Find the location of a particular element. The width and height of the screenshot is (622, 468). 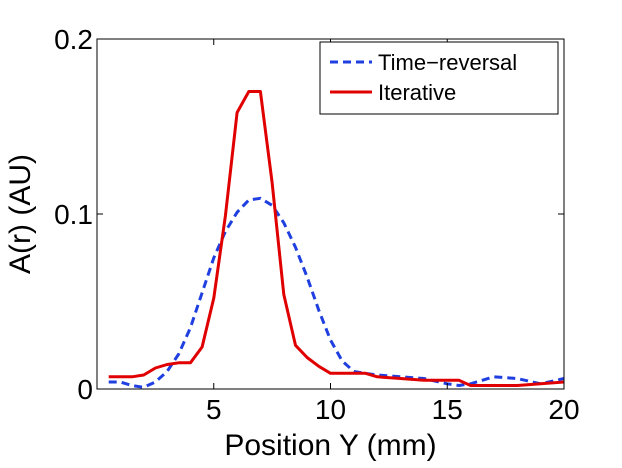

x-axis-label: Position Y (mm) is located at coordinates (330, 445).